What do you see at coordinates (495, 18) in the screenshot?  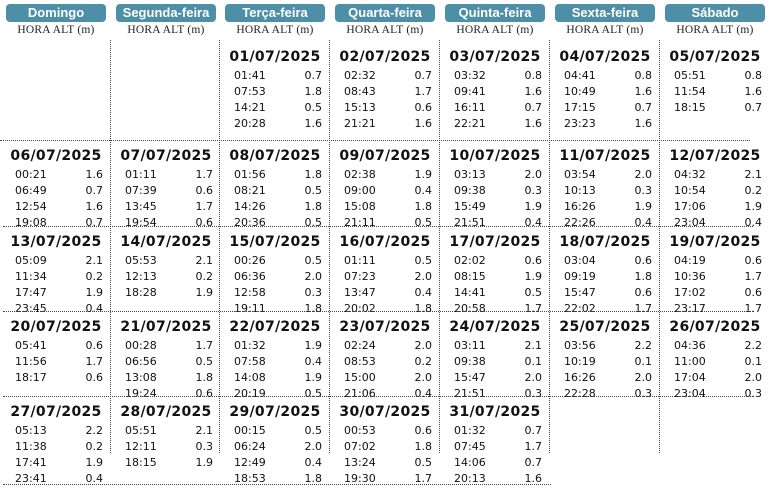 I see `weekday-column-header: Quinta-feira HORA ALT (m)` at bounding box center [495, 18].